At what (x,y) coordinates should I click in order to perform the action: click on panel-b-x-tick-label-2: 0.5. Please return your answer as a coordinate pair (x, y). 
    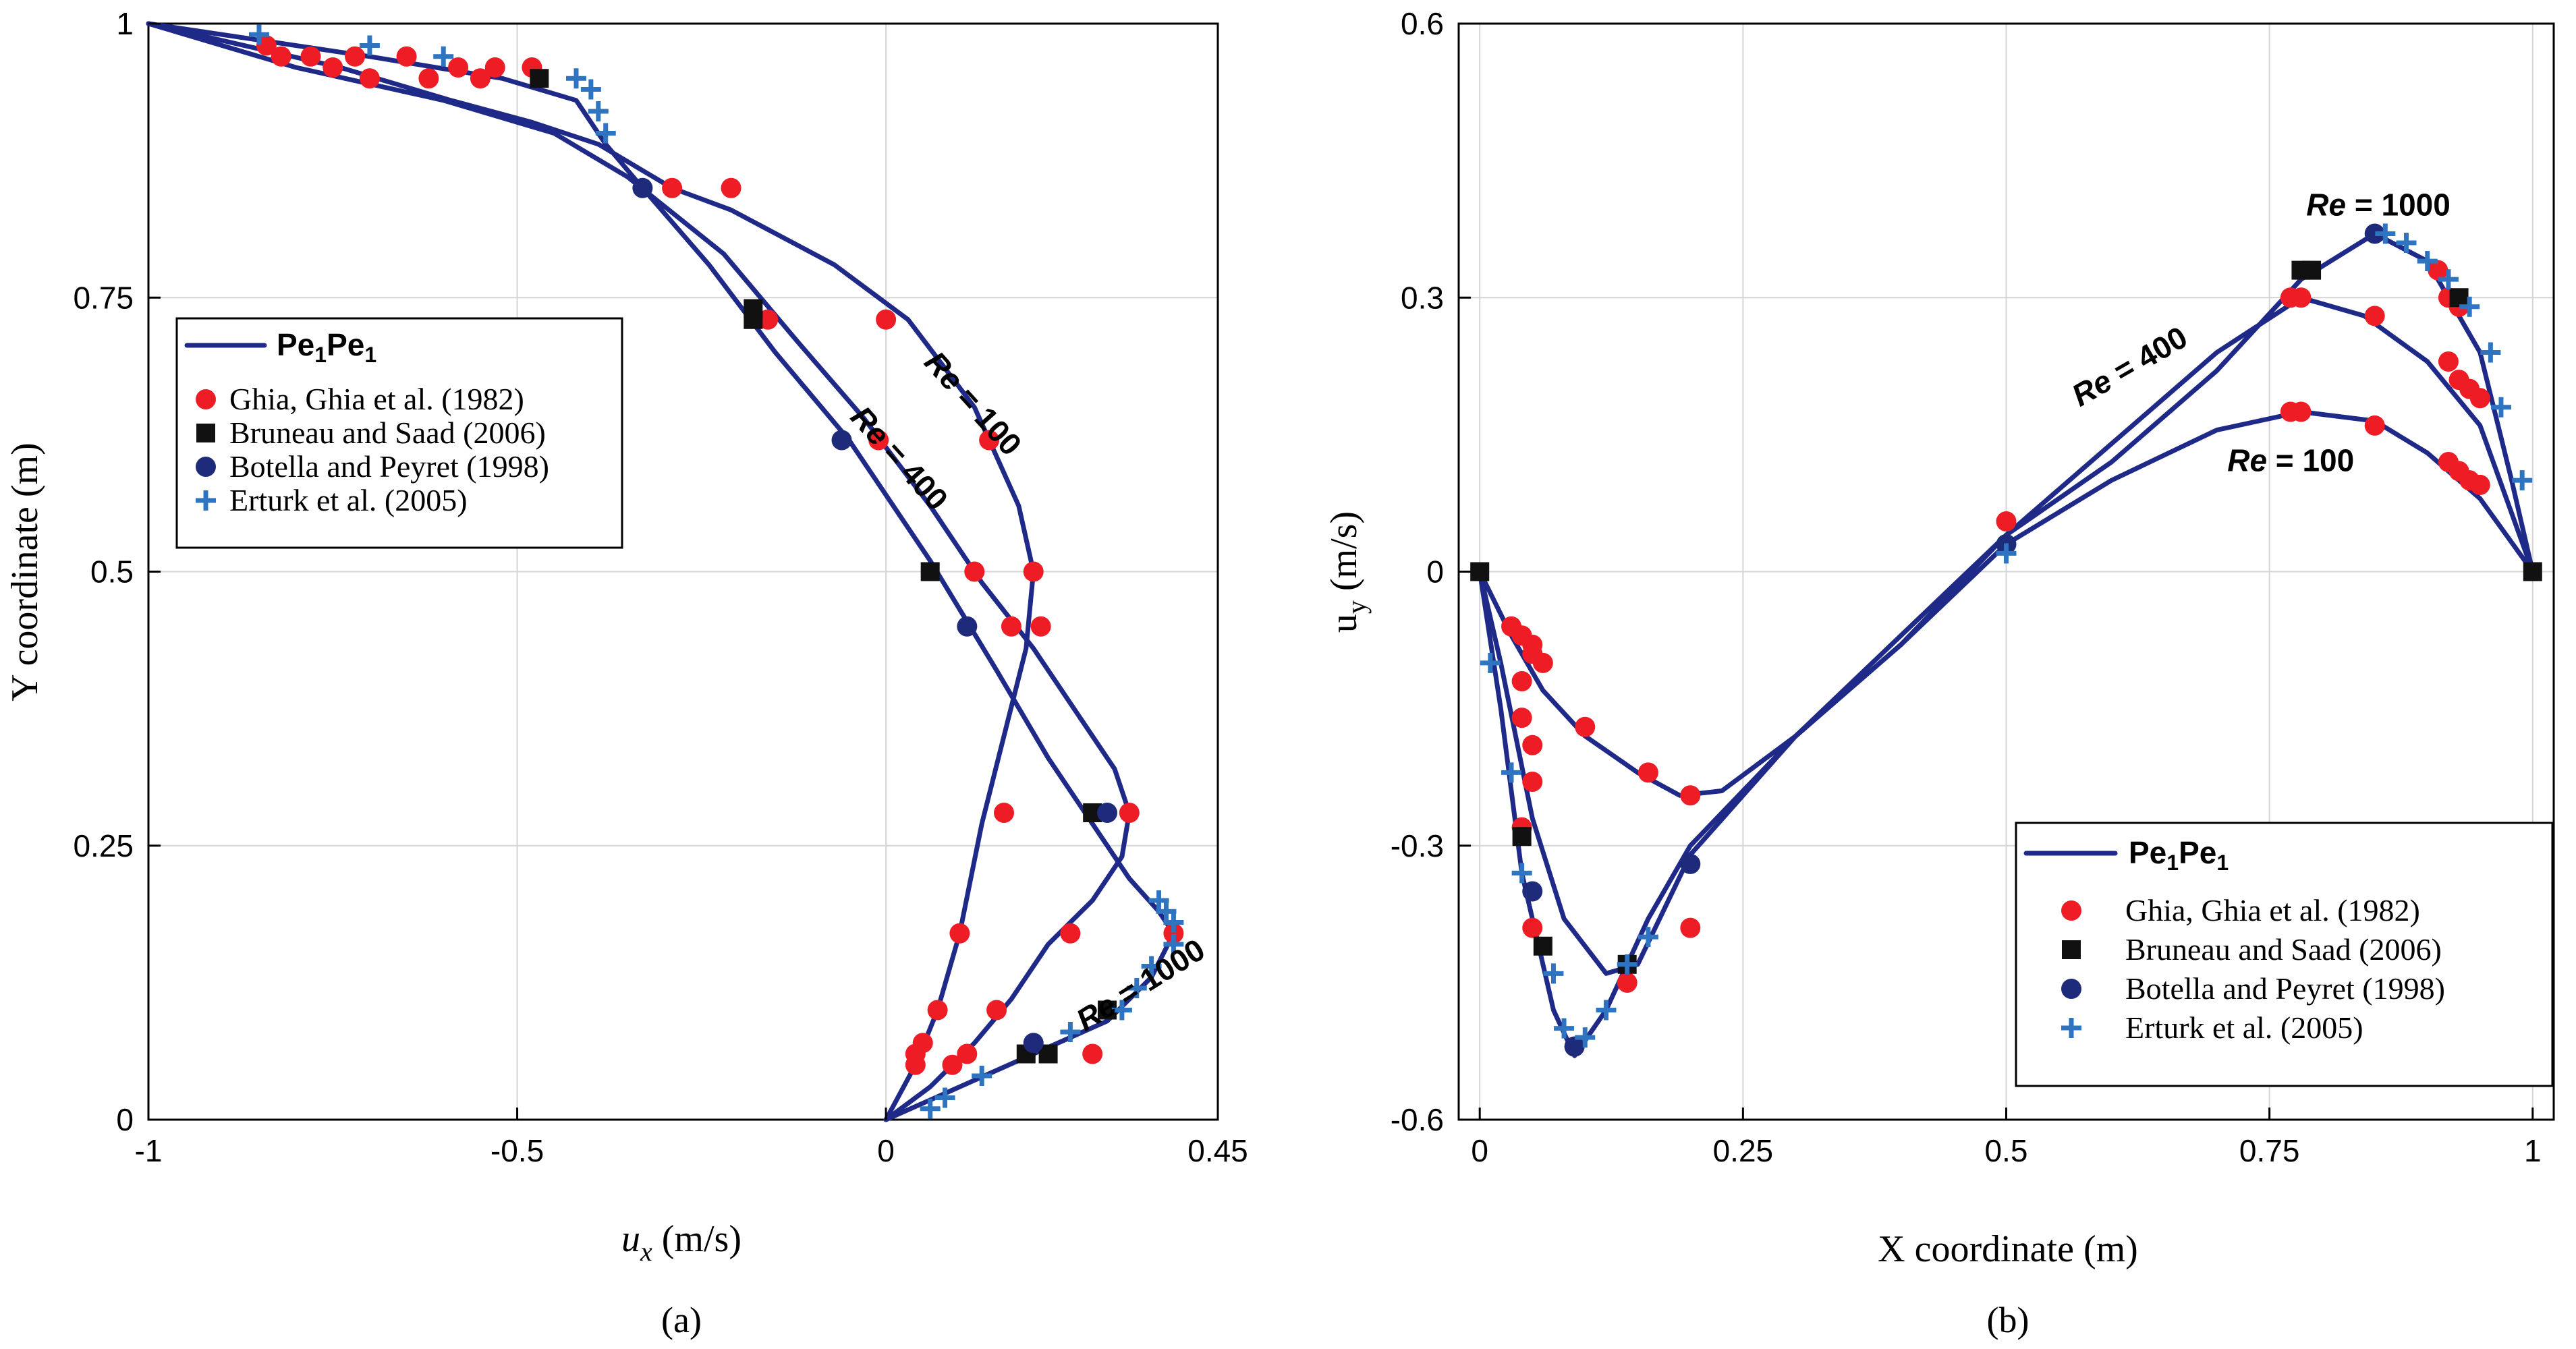
    Looking at the image, I should click on (2006, 1150).